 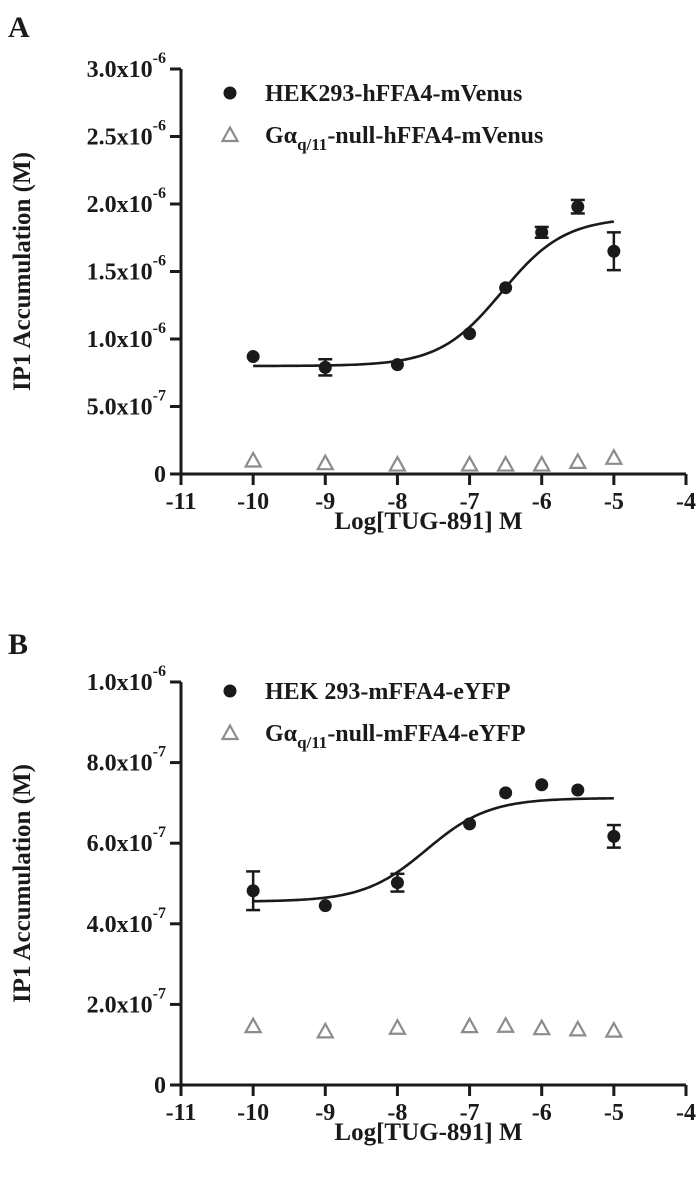 I want to click on fit-curve, so click(x=434, y=294).